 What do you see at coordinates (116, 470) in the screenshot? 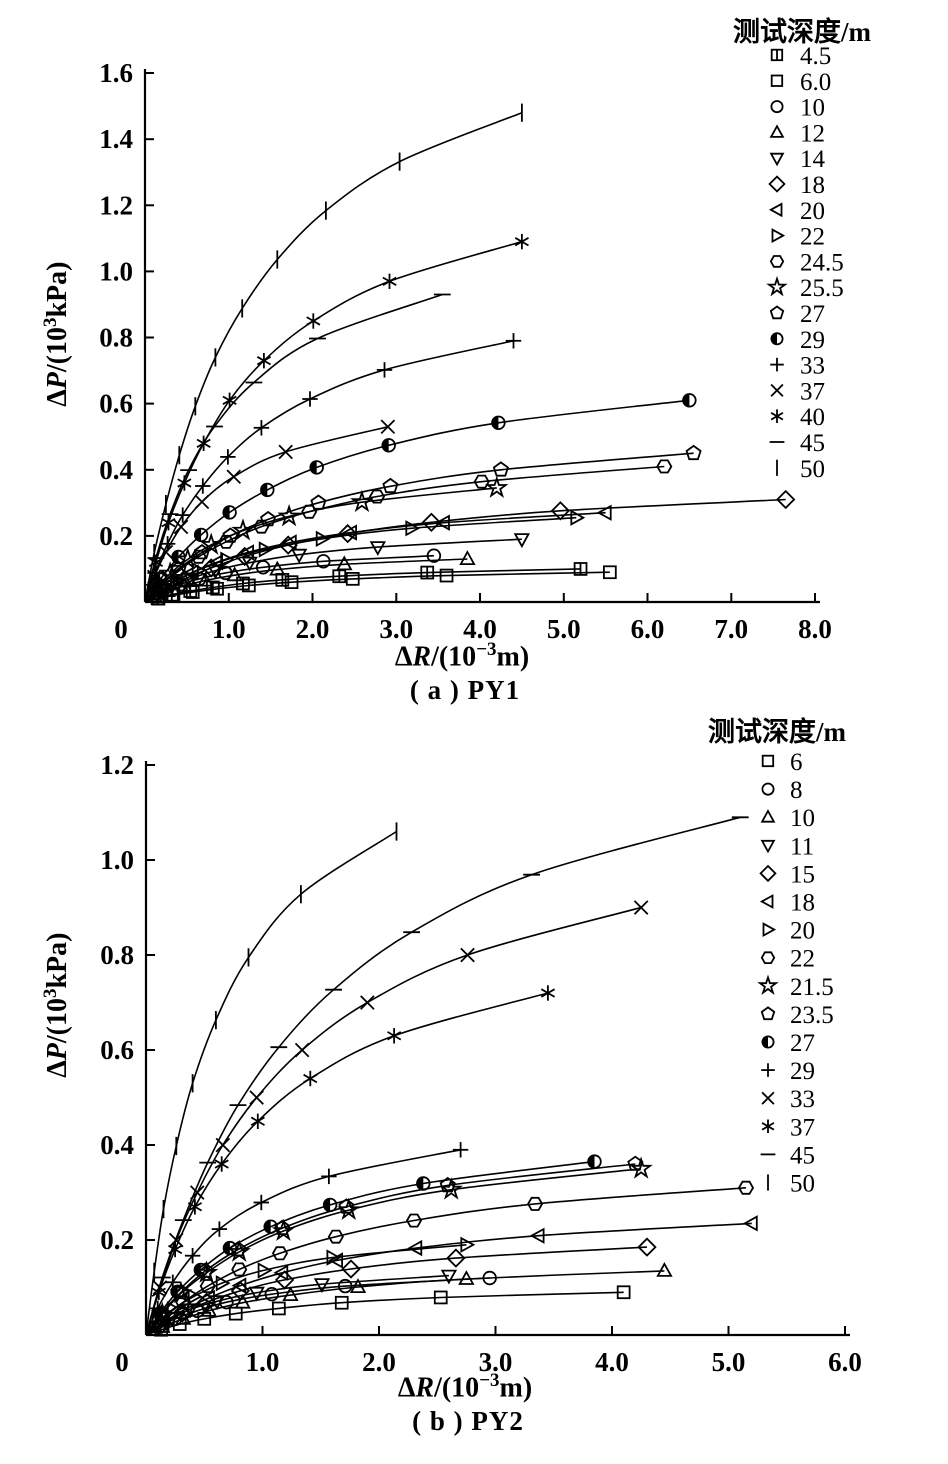
I see `y-tick-label: 0.4` at bounding box center [116, 470].